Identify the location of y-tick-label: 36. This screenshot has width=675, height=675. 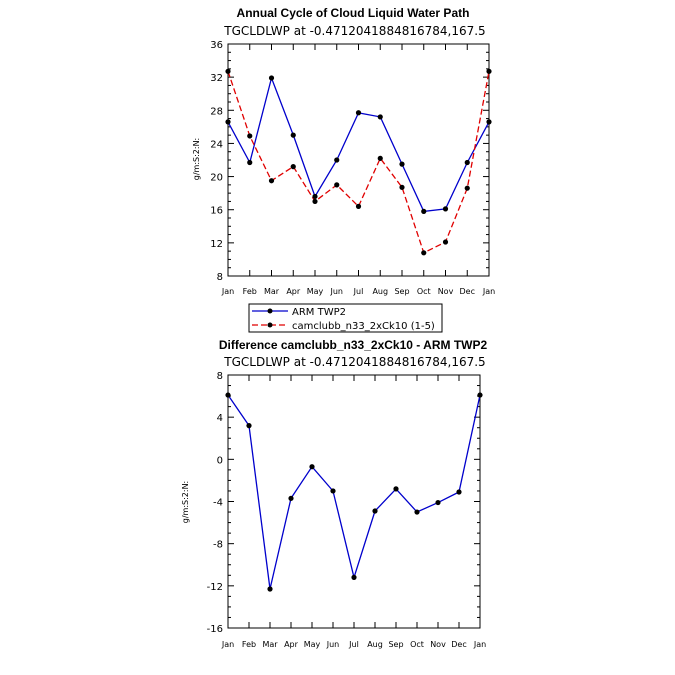
(216, 45).